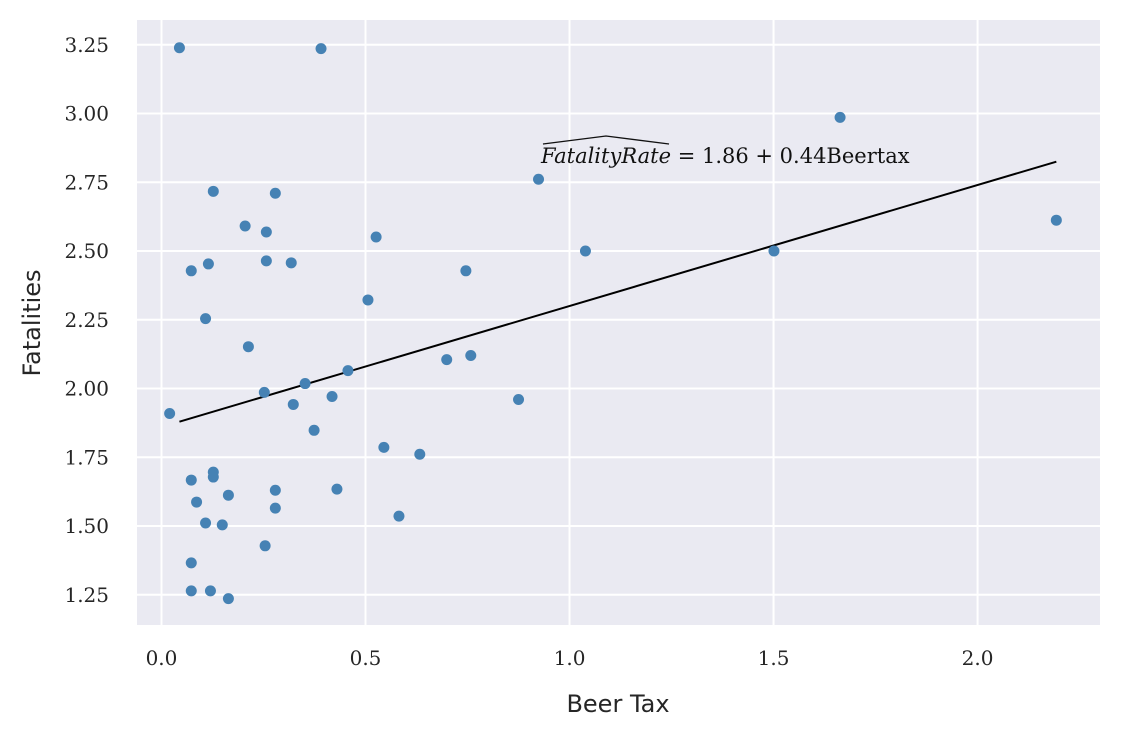  I want to click on equation-rhs: = 1.86 + 0.44Beertax, so click(790, 156).